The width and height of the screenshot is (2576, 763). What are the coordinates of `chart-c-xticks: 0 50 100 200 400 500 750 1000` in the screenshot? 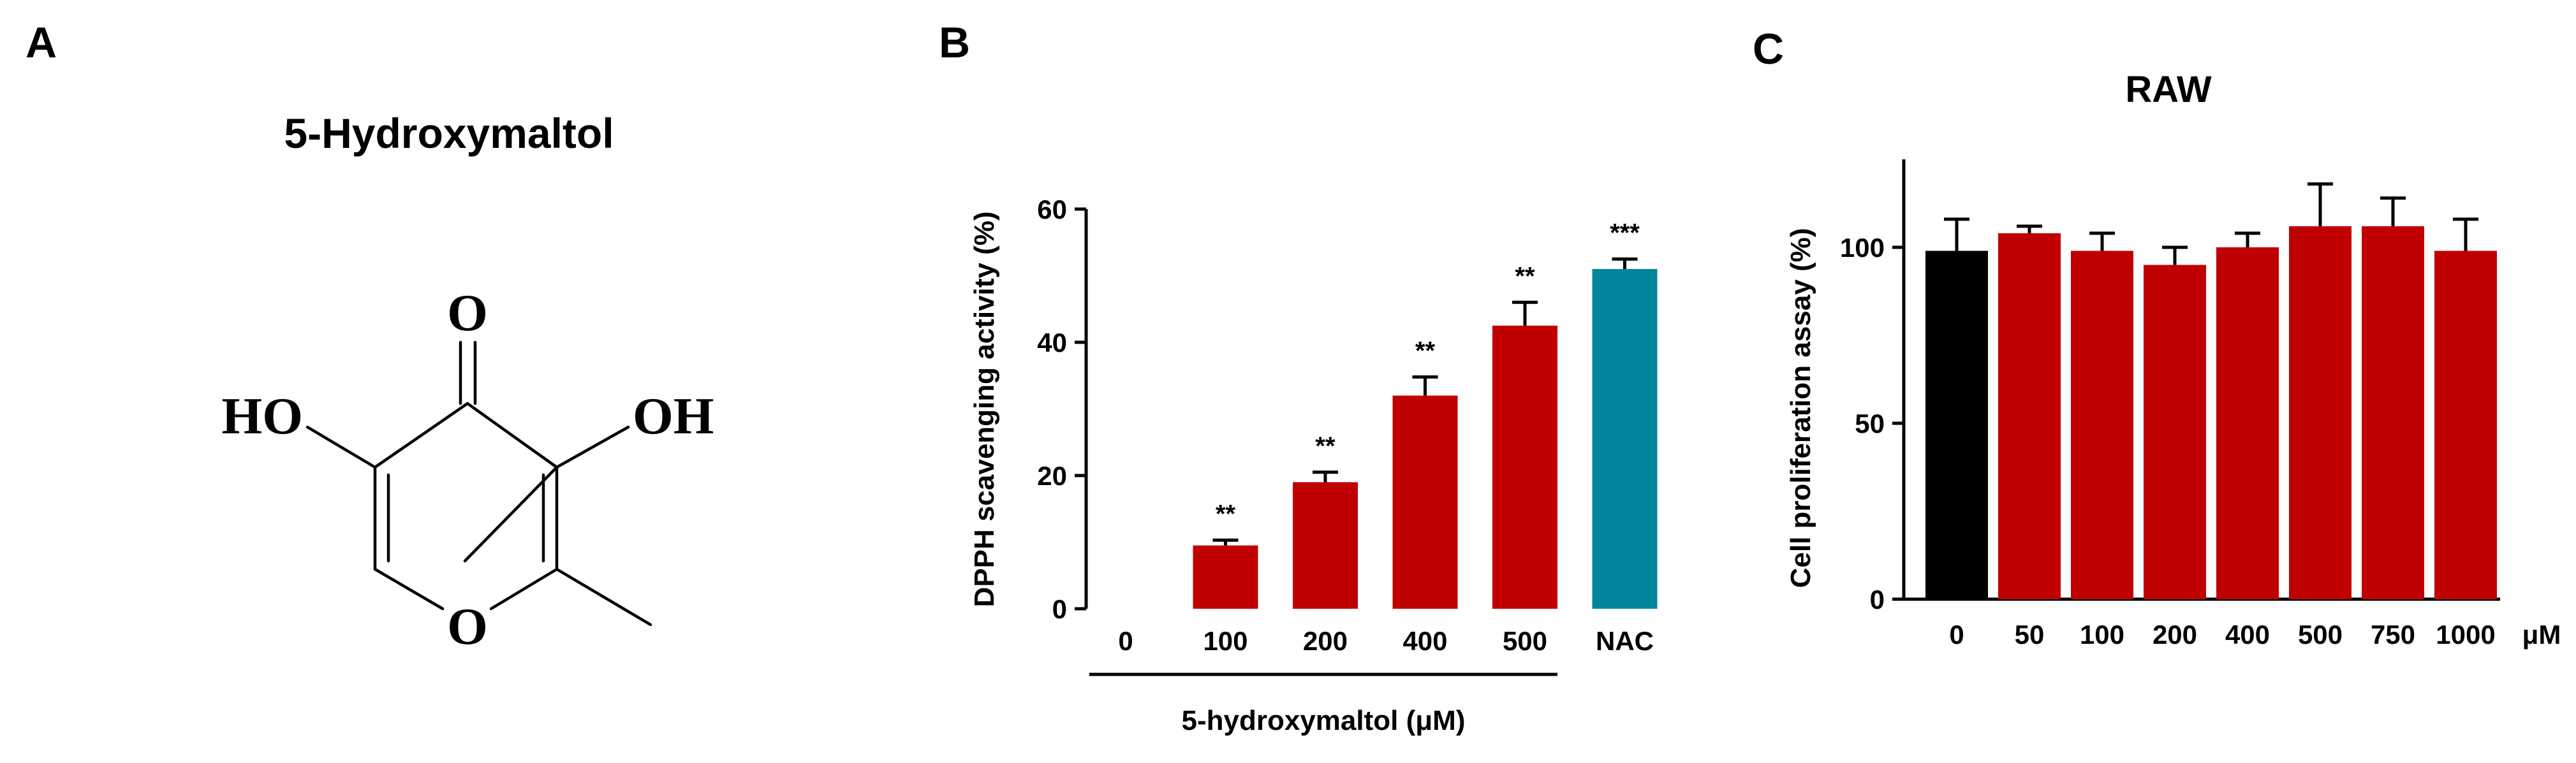 It's located at (2222, 635).